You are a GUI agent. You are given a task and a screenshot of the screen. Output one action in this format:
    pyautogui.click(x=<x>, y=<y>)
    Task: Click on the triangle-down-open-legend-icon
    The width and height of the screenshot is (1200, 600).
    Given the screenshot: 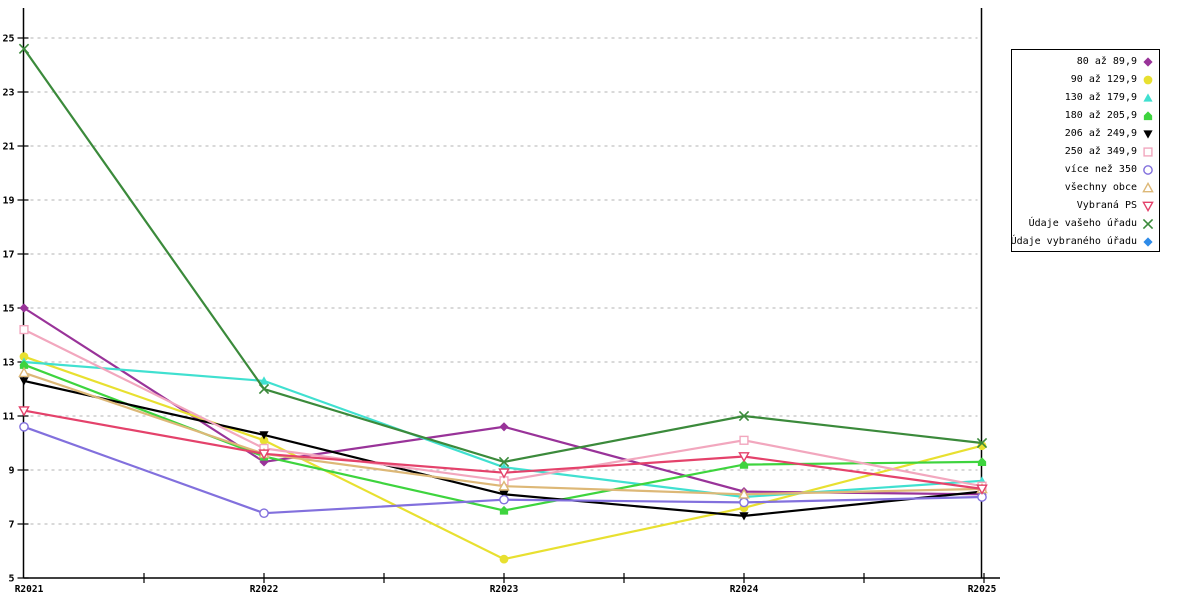 What is the action you would take?
    pyautogui.click(x=1148, y=206)
    